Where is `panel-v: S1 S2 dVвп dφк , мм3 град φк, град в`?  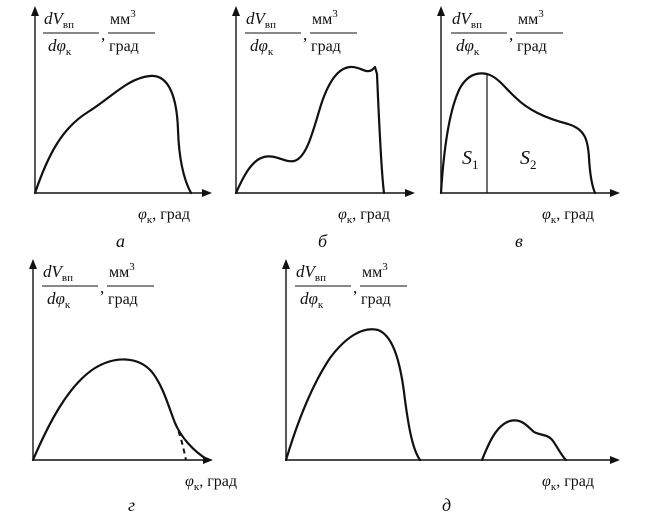 panel-v: S1 S2 dVвп dφк , мм3 град φк, град в is located at coordinates (528, 128).